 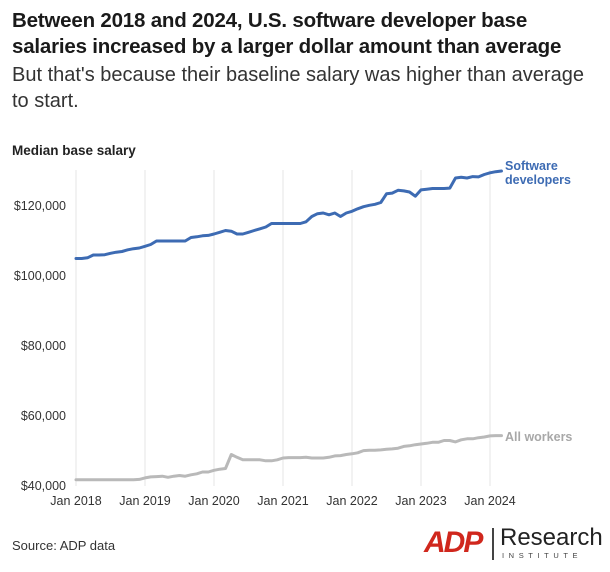 What do you see at coordinates (288, 458) in the screenshot?
I see `series-line-all-workers` at bounding box center [288, 458].